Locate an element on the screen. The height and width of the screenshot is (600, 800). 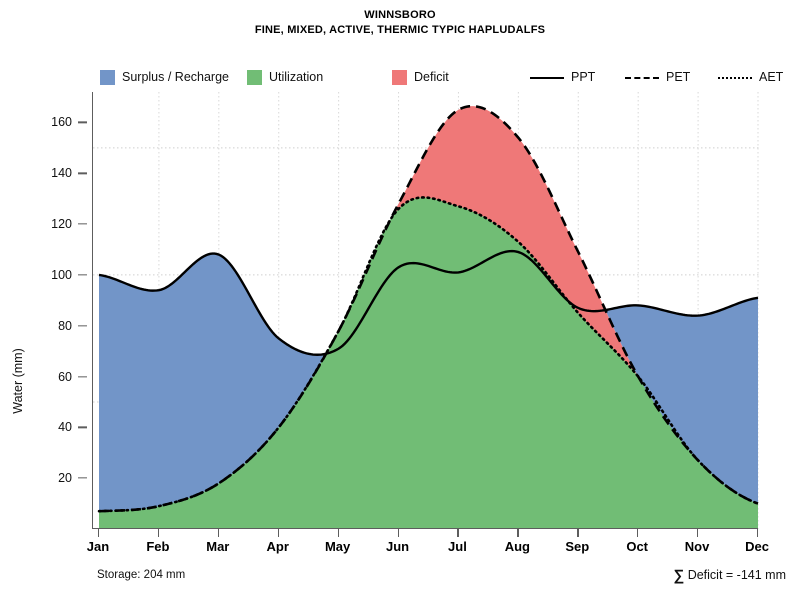
x-axis-tick-label-may: May is located at coordinates (337, 546).